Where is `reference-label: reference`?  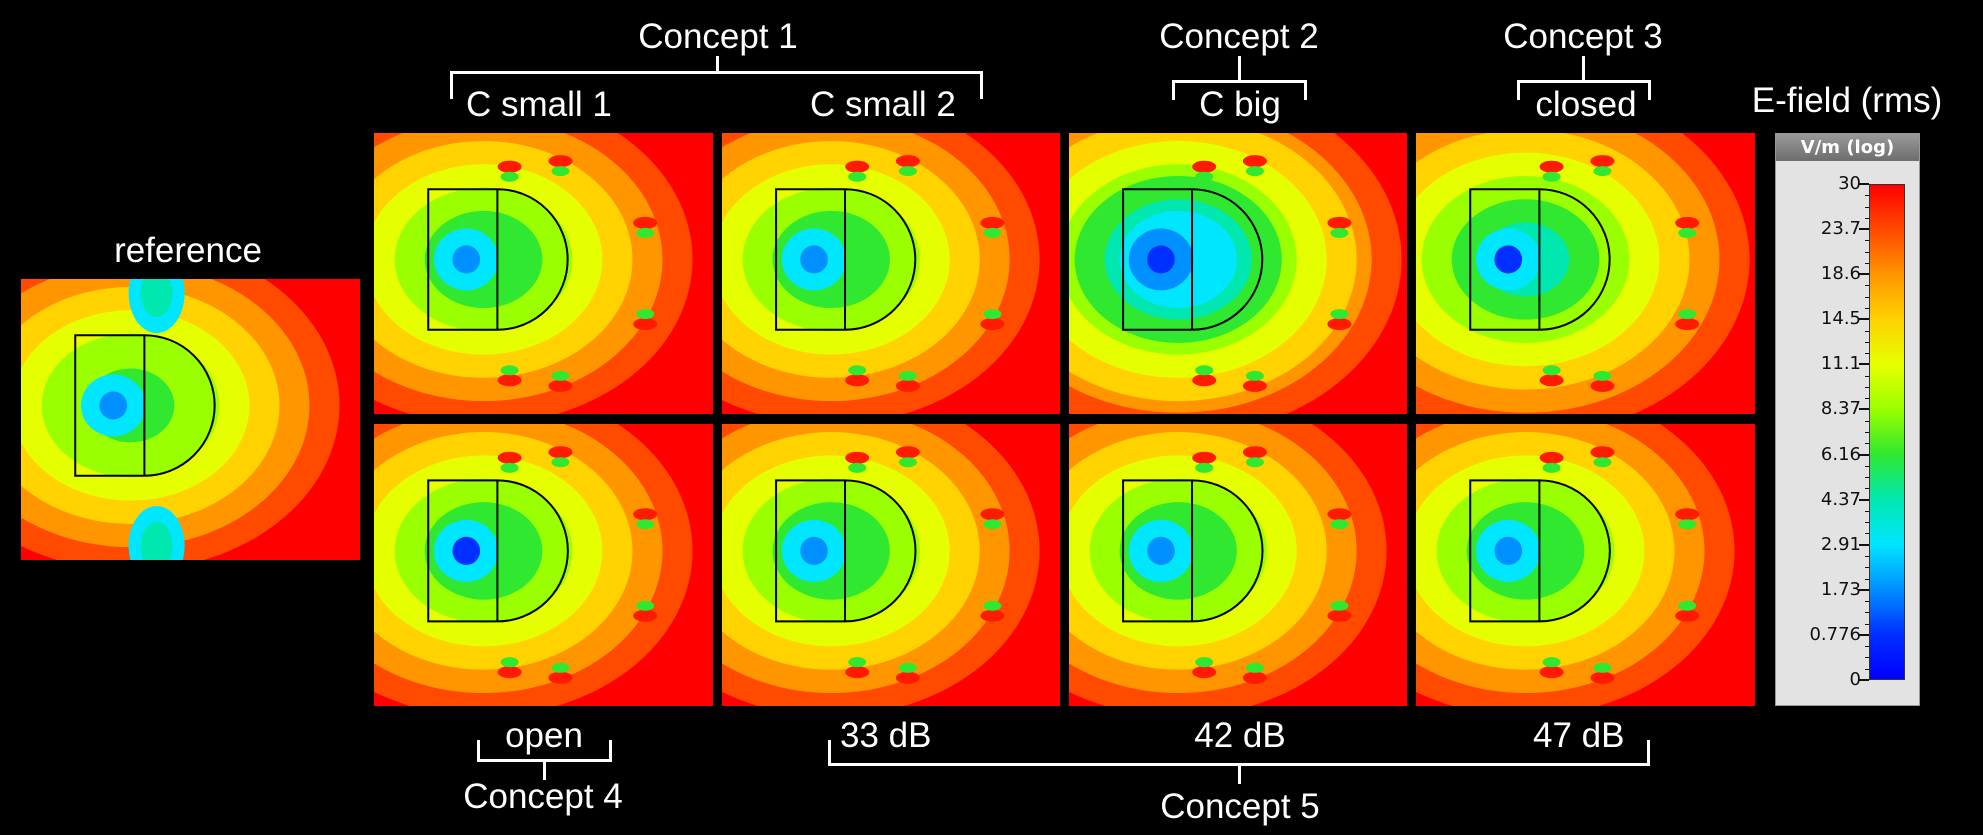
reference-label: reference is located at coordinates (188, 250).